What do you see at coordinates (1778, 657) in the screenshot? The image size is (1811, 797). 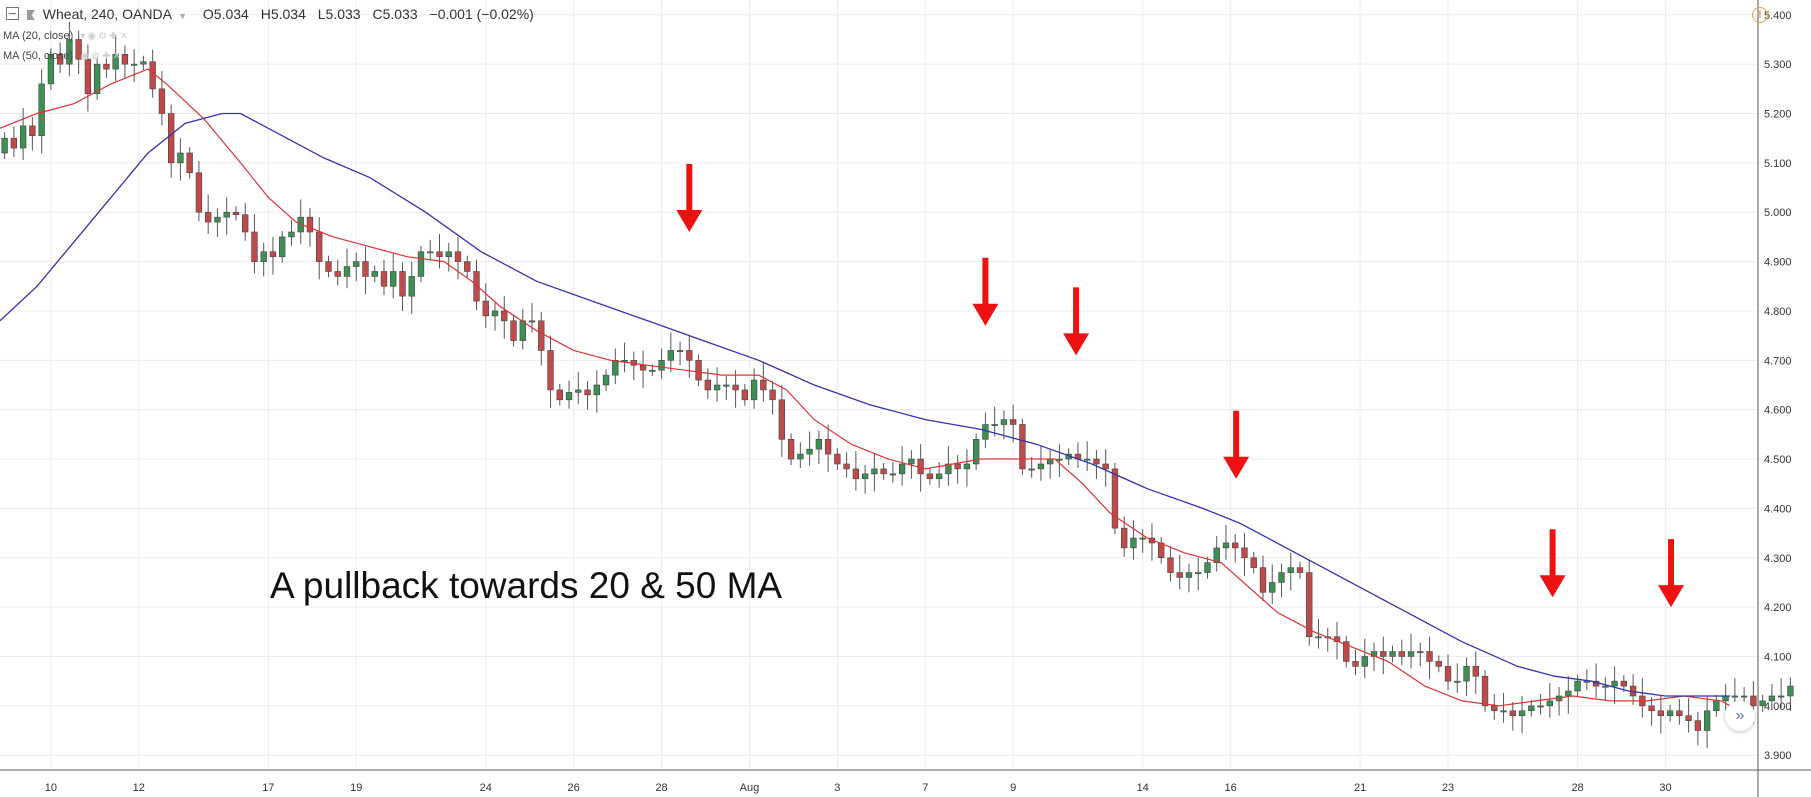 I see `y-tick-label: 4.100` at bounding box center [1778, 657].